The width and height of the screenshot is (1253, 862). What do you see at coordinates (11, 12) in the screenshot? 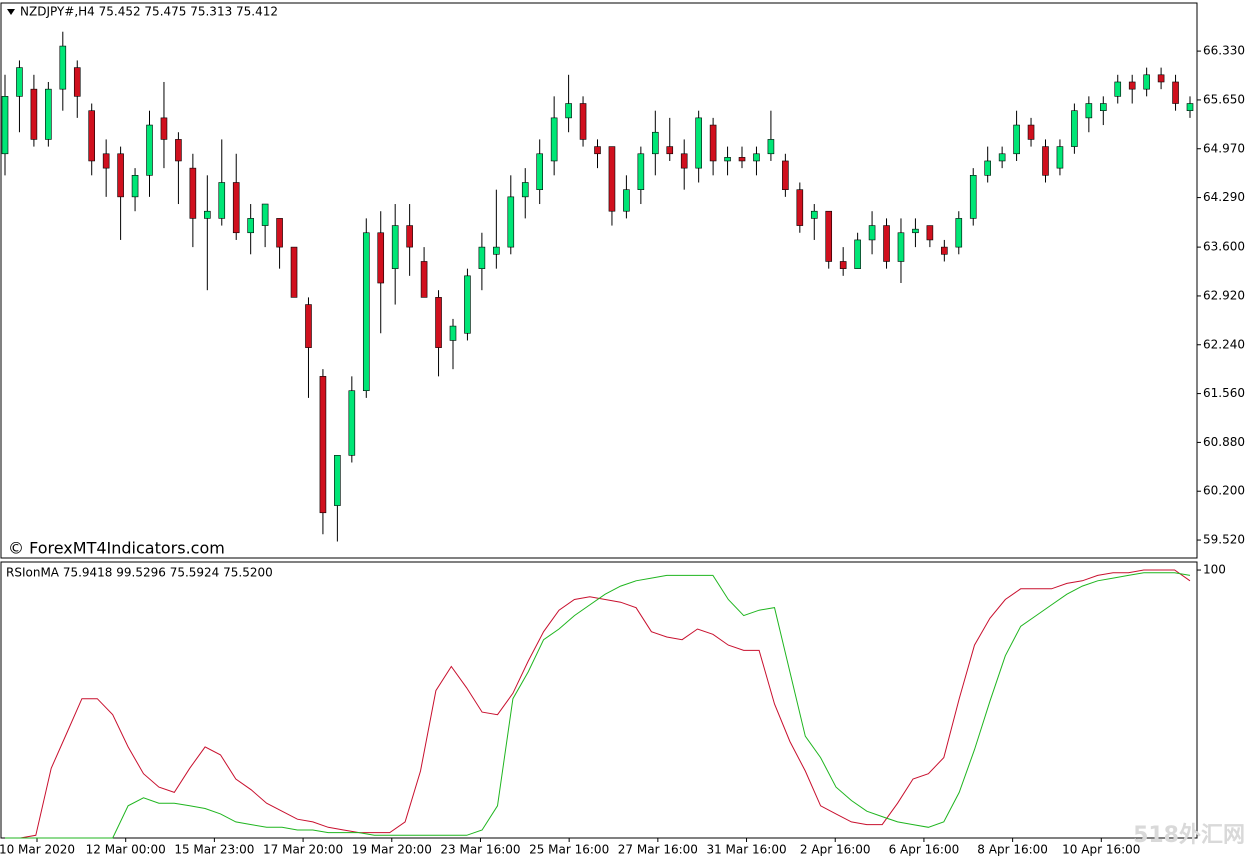
I see `dropdown-icon` at bounding box center [11, 12].